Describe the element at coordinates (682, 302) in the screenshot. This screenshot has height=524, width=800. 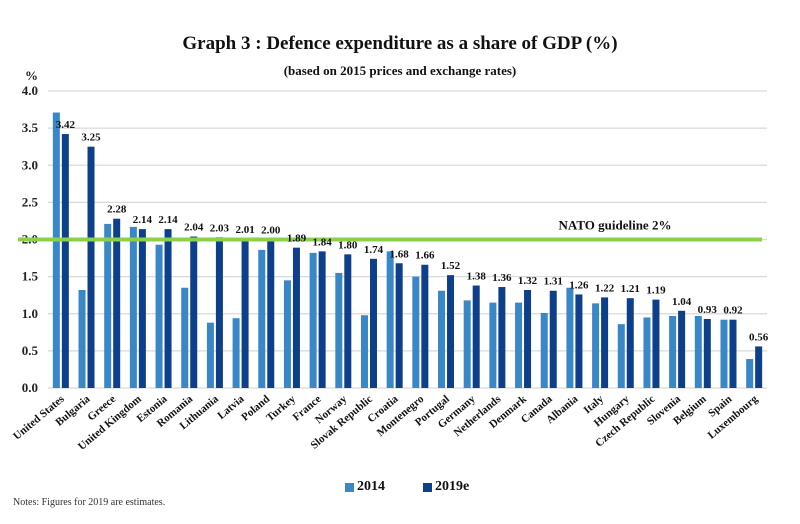
I see `data-label-2019e: 1.04` at that location.